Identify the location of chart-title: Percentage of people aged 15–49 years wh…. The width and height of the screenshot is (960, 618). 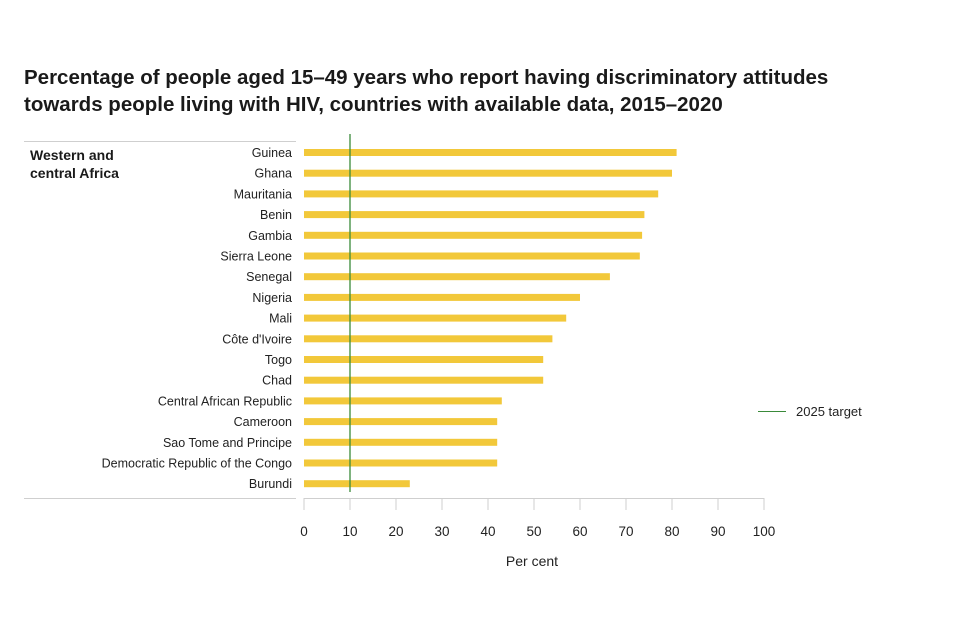
(489, 91).